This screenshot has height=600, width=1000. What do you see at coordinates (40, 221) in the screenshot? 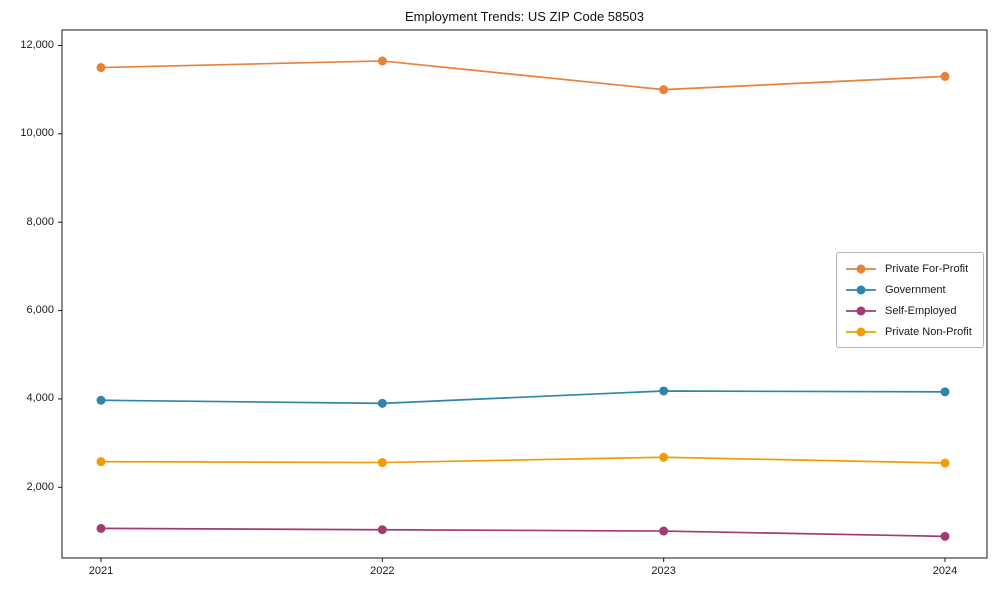
I see `y-tick-label: 8,000` at bounding box center [40, 221].